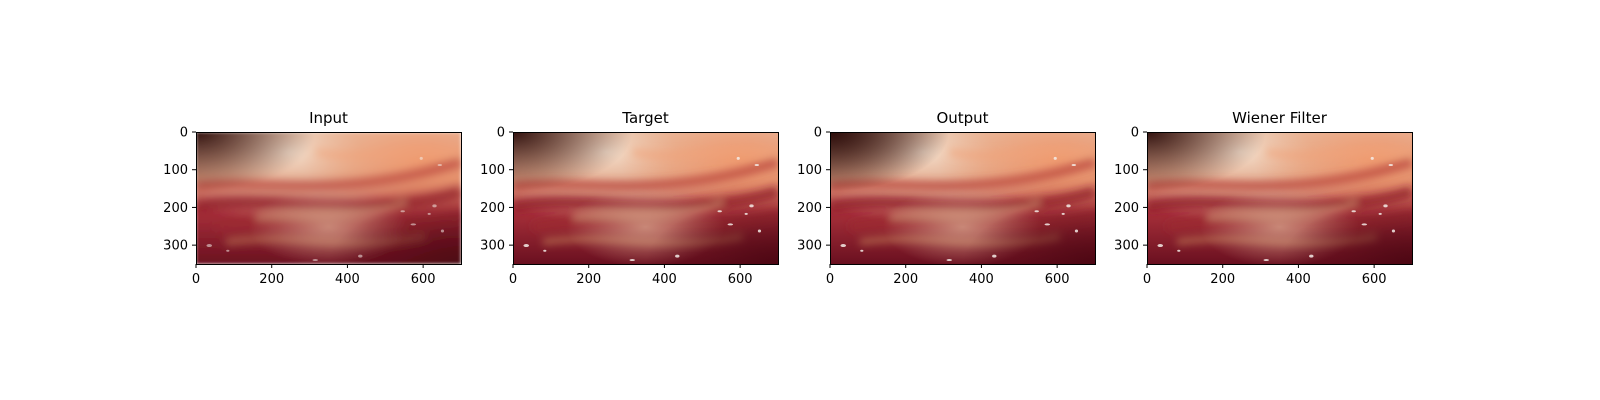 The width and height of the screenshot is (1600, 400). I want to click on tissue-image-wiener, so click(1279, 198).